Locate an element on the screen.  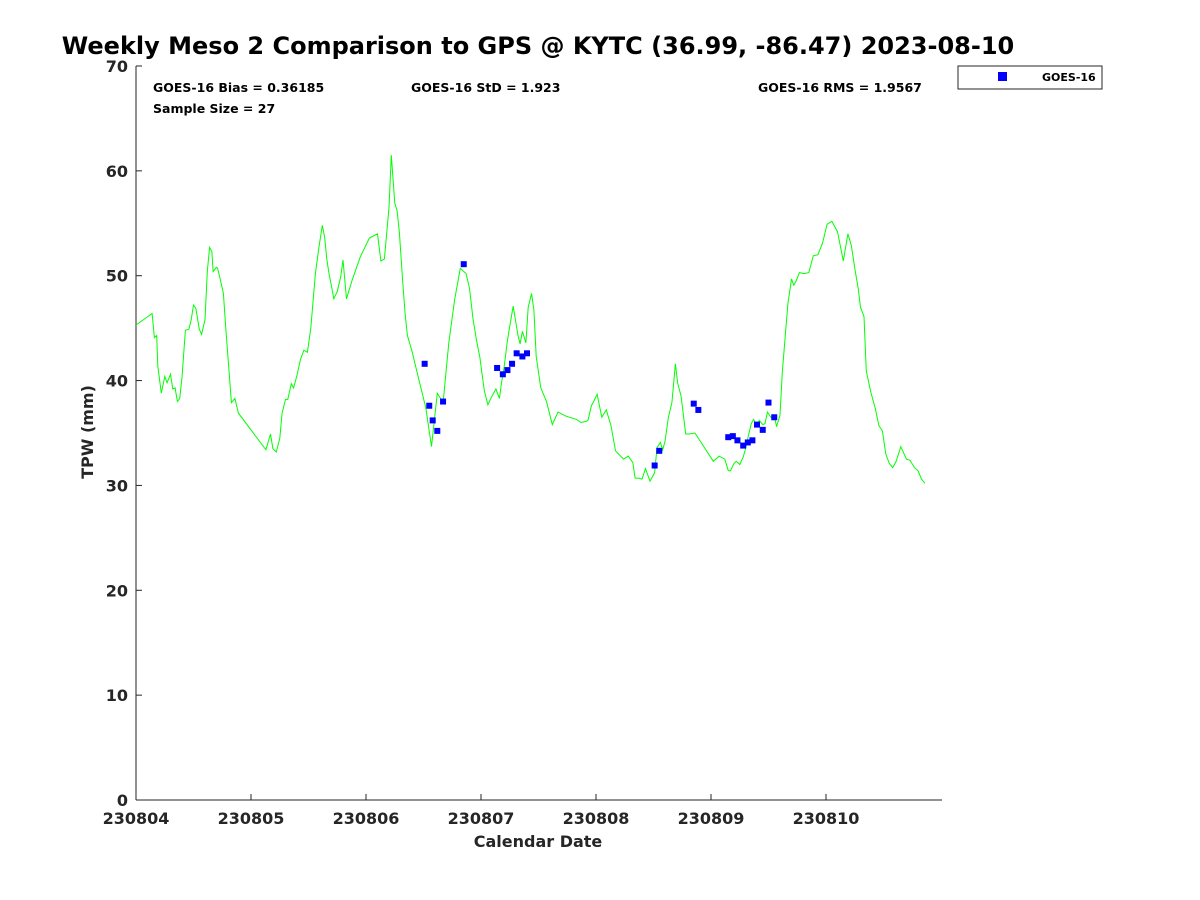
x-tick-label: 230804 is located at coordinates (136, 818).